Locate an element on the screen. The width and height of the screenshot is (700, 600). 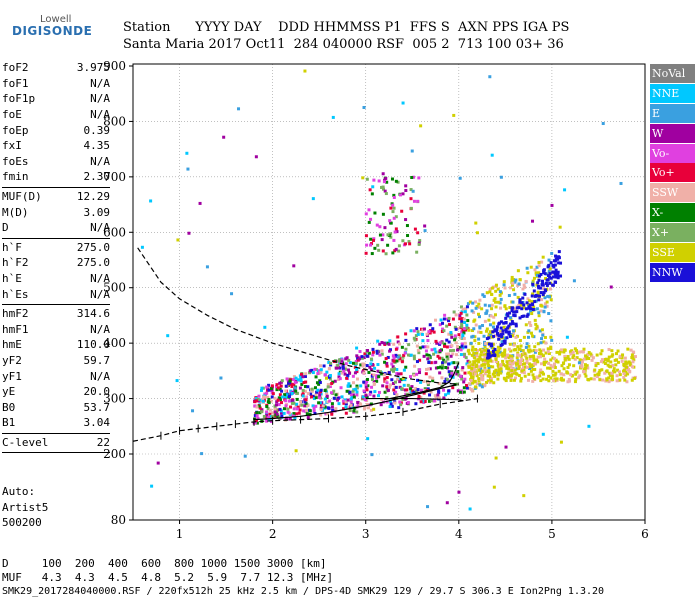
param-name: yE is located at coordinates (9, 392).